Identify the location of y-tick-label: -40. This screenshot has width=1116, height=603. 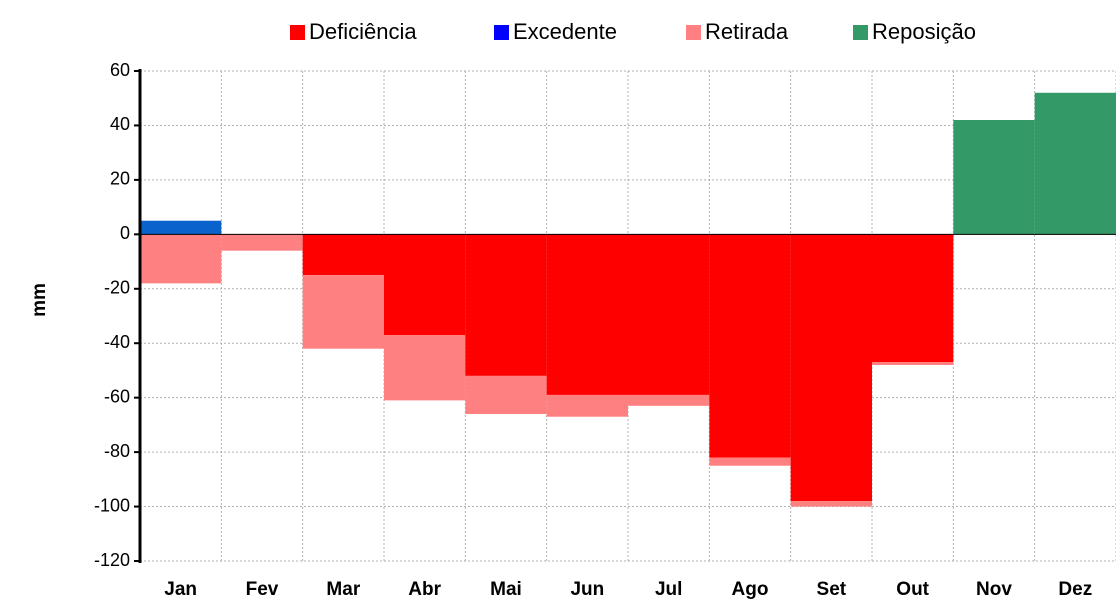
(117, 342).